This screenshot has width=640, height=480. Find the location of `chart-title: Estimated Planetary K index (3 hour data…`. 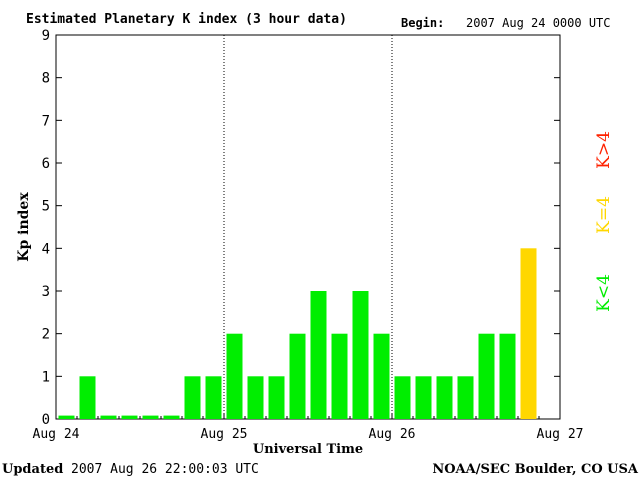

chart-title: Estimated Planetary K index (3 hour data… is located at coordinates (186, 19).